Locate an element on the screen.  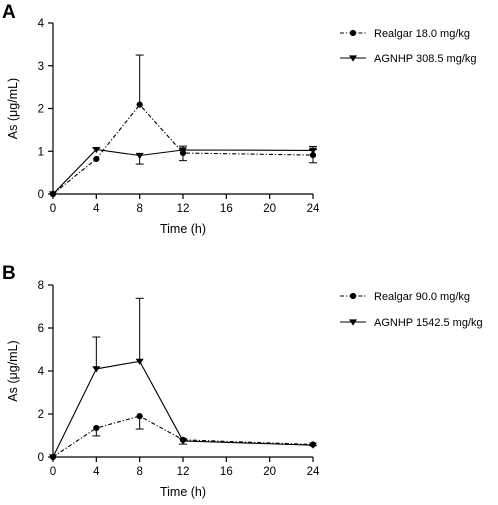
panel-0-series-0-line is located at coordinates (183, 149).